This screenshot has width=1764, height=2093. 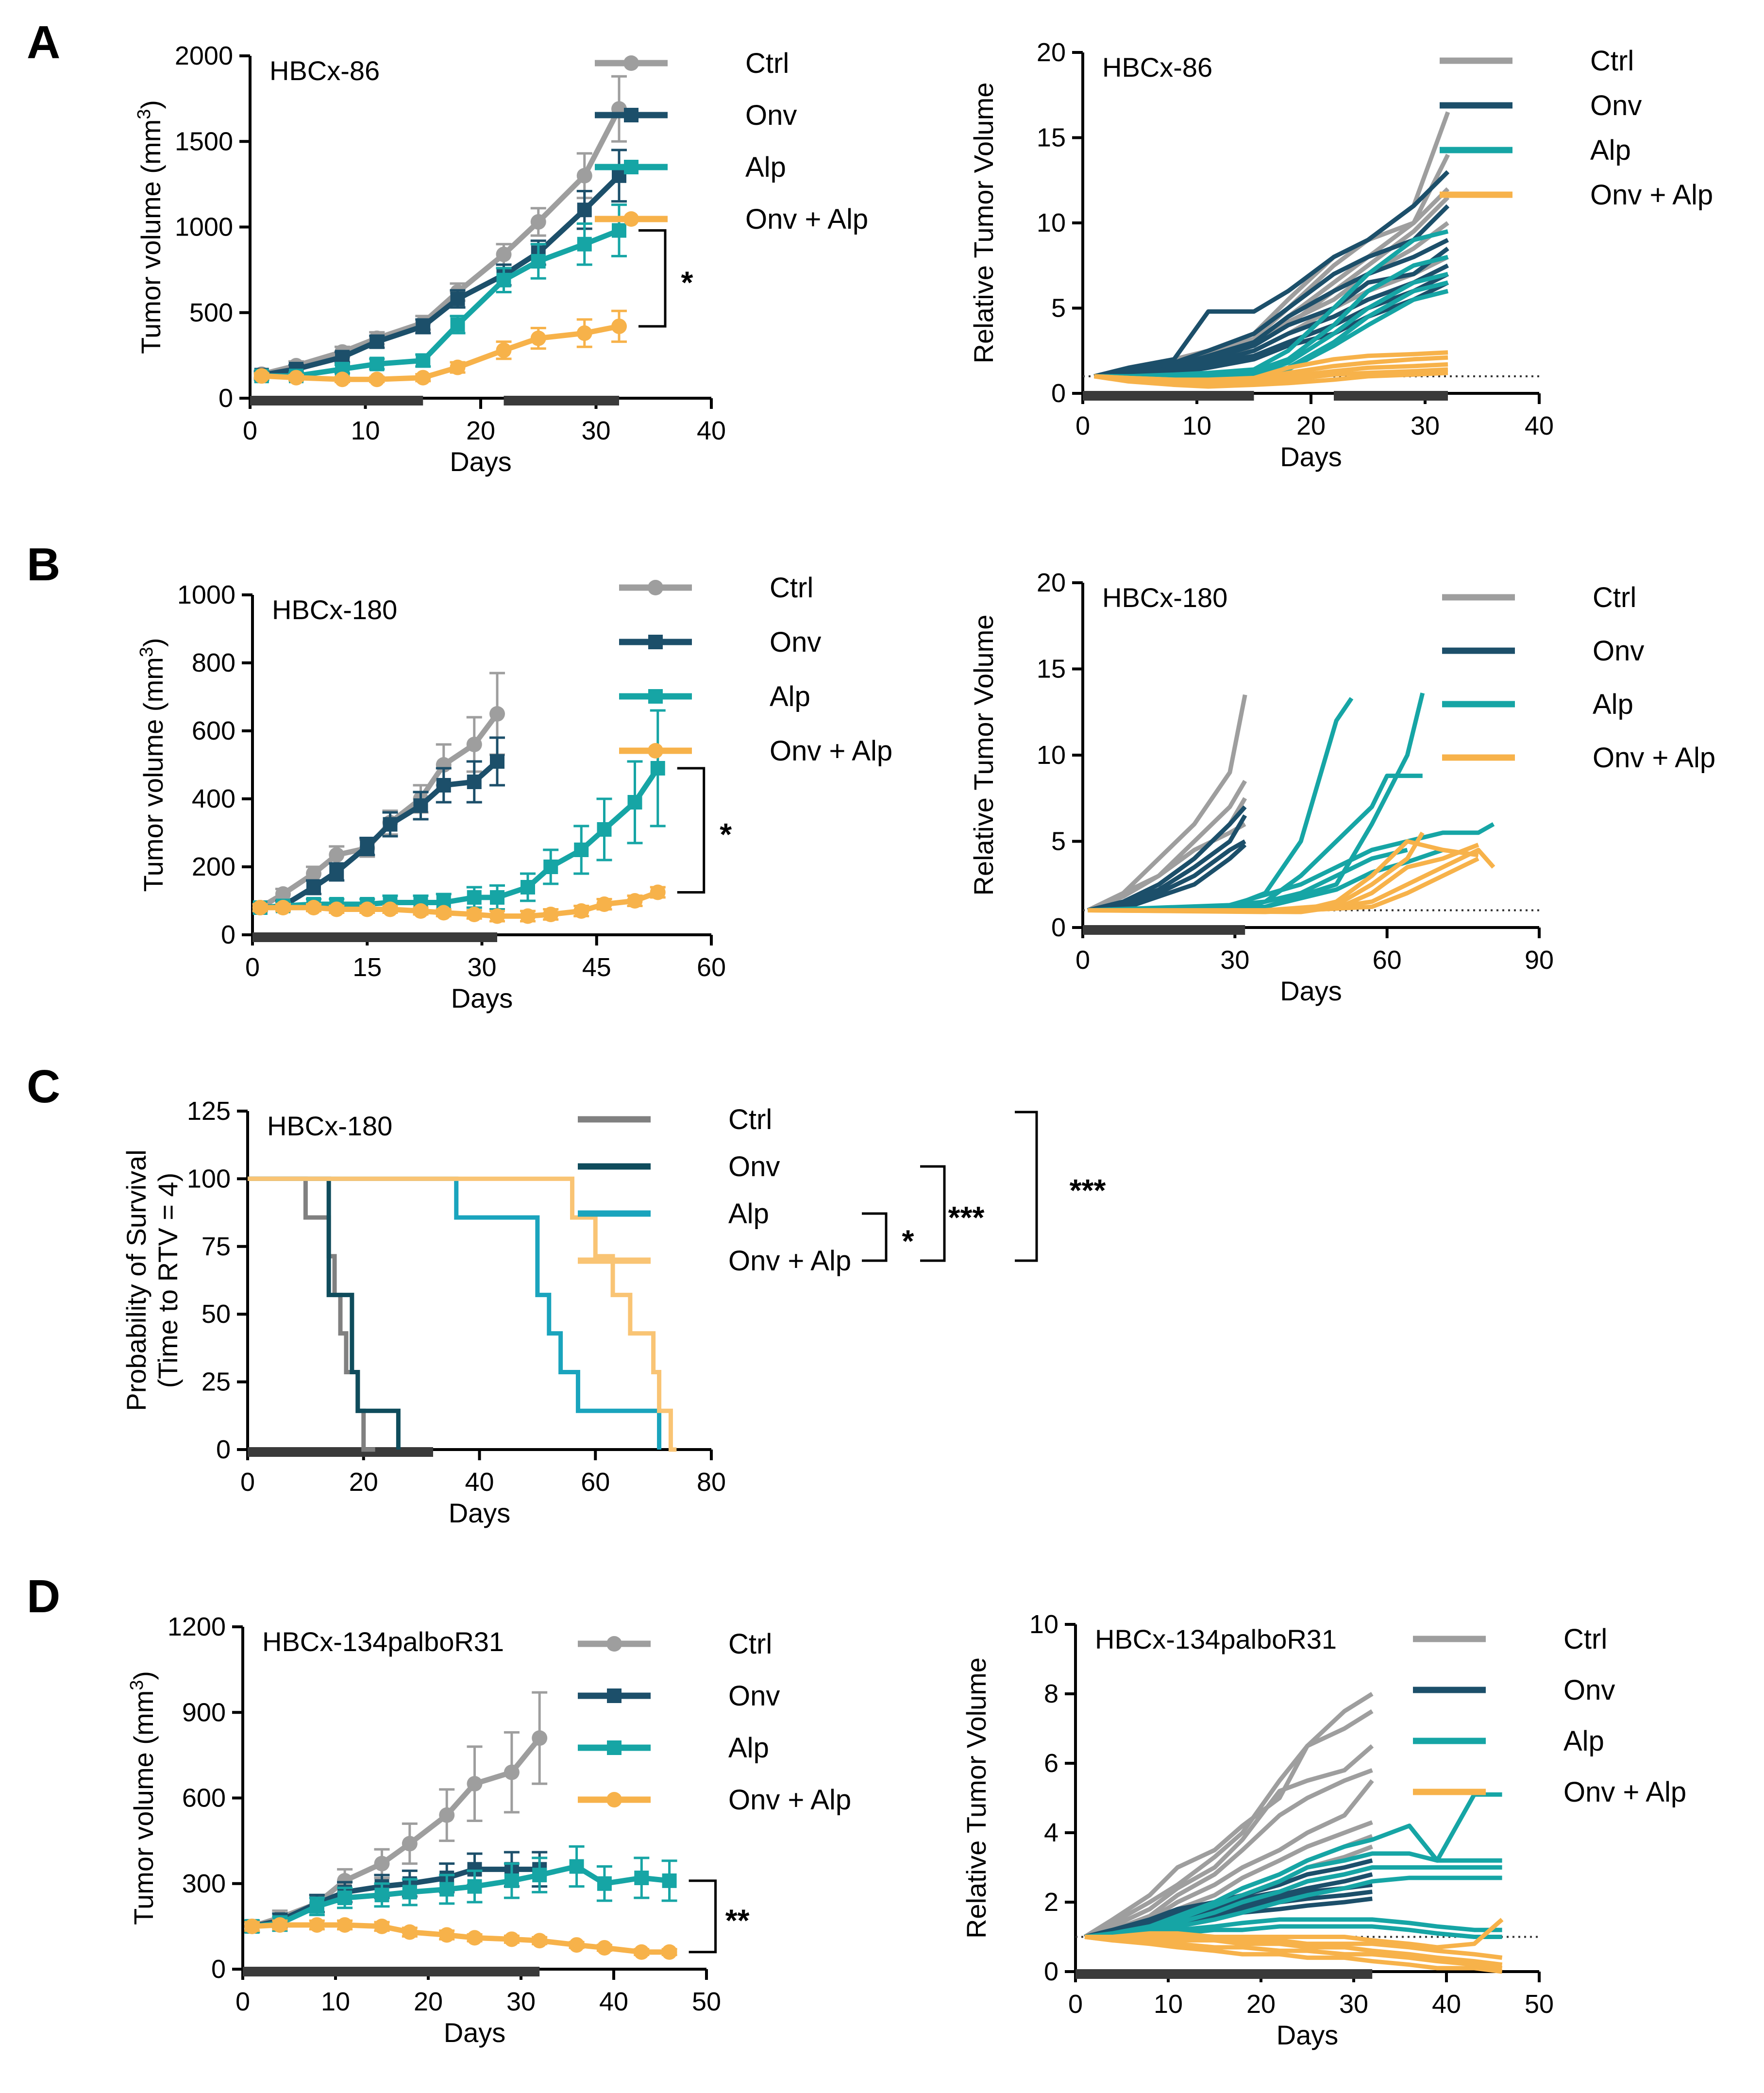 I want to click on a-right-individual-line-combo, so click(x=1270, y=380).